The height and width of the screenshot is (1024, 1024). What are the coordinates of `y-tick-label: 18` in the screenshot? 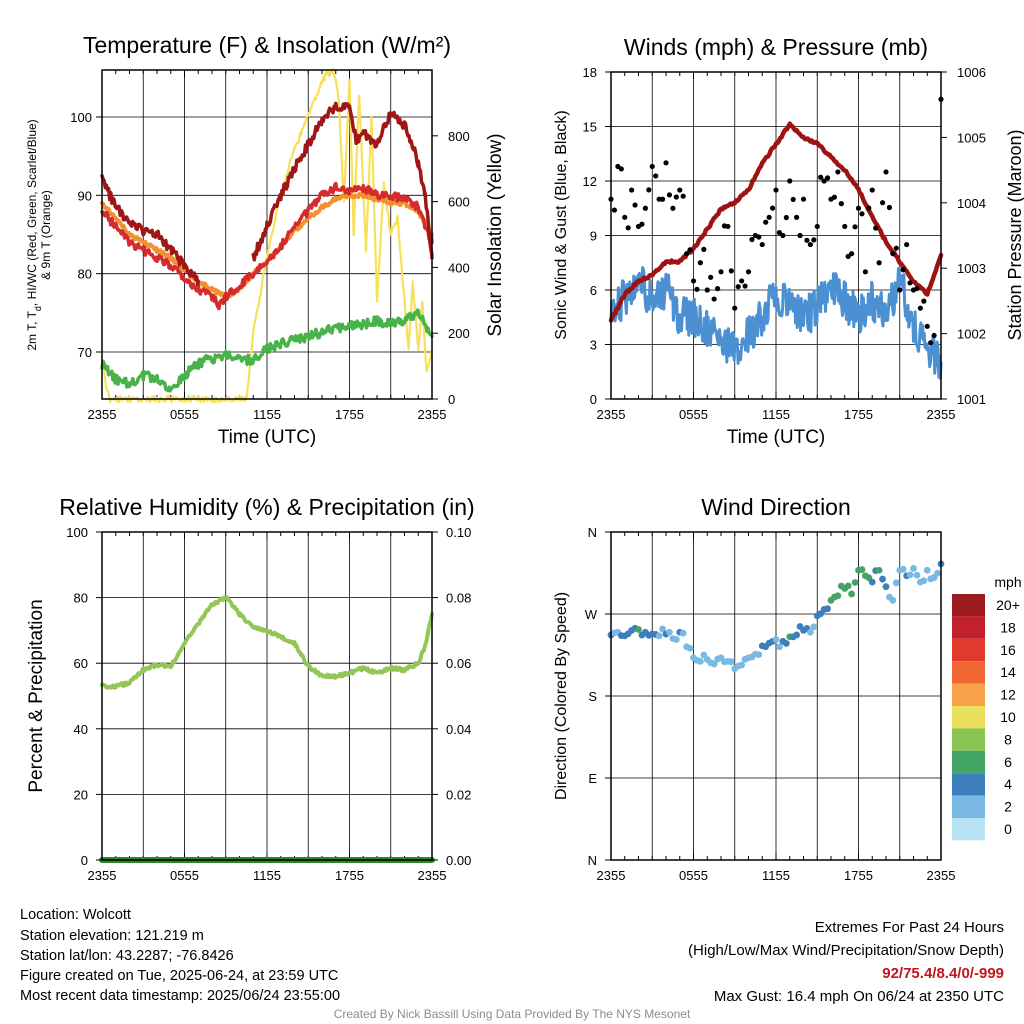 It's located at (590, 72).